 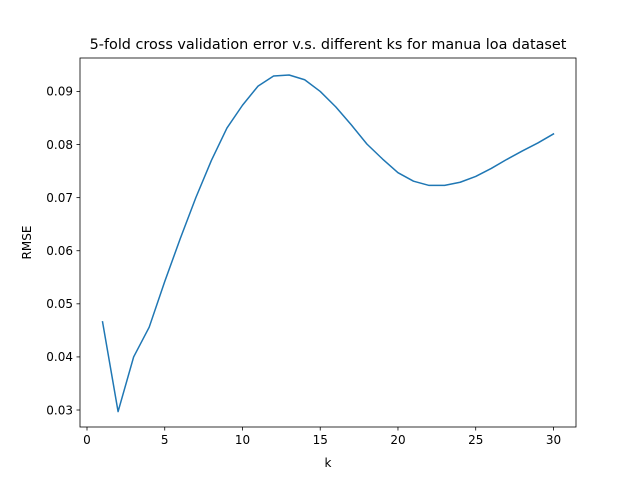 What do you see at coordinates (165, 440) in the screenshot?
I see `x-tick-label: 5` at bounding box center [165, 440].